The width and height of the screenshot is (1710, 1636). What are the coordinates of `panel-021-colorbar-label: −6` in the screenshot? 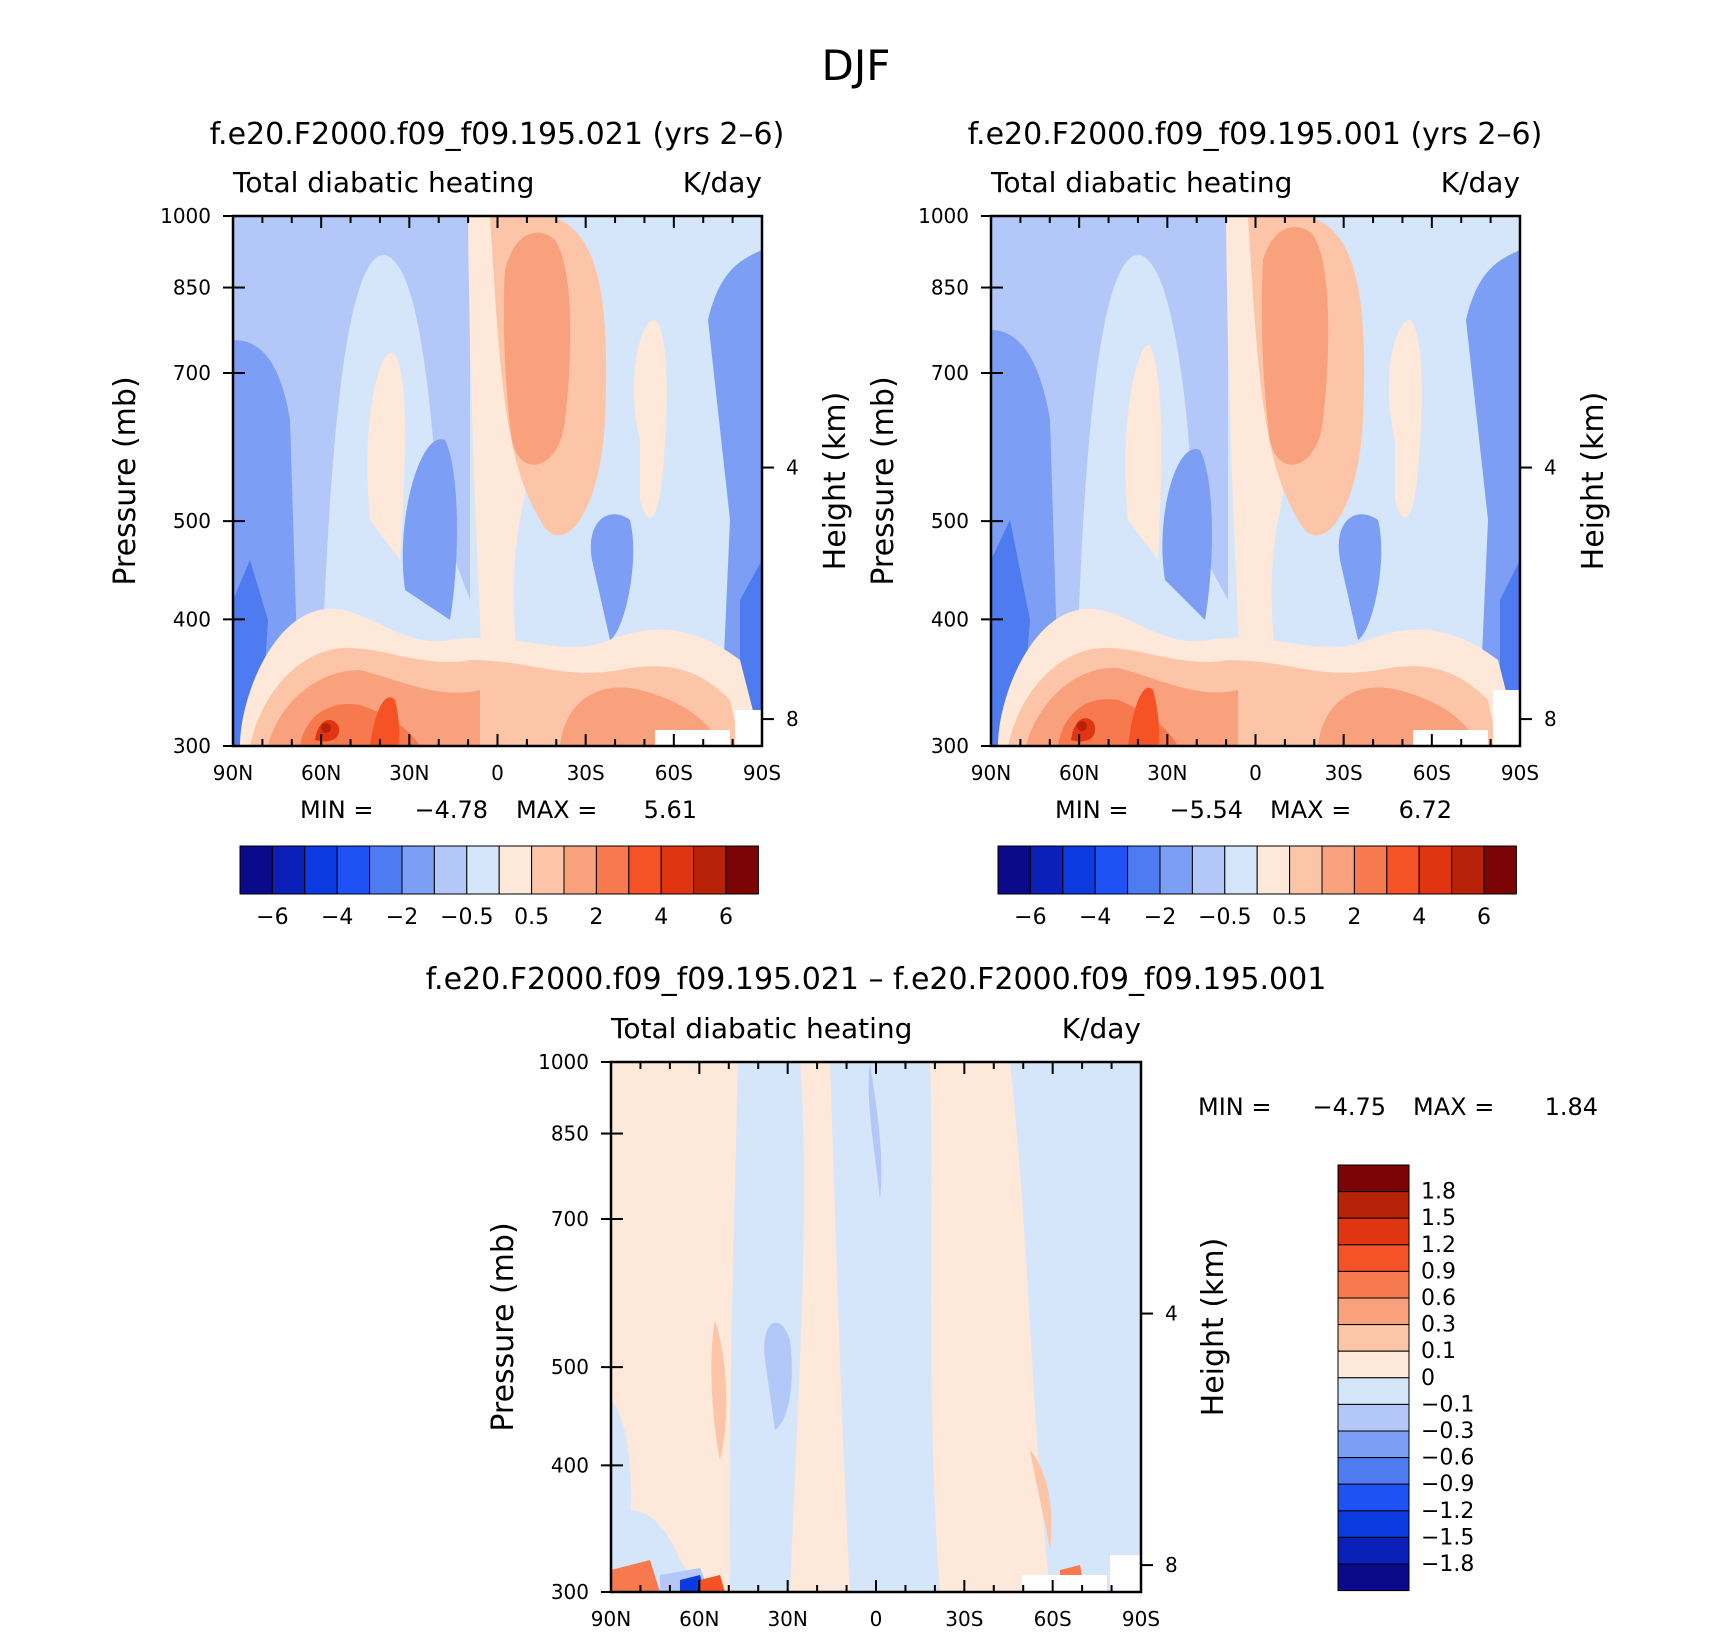 It's located at (272, 917).